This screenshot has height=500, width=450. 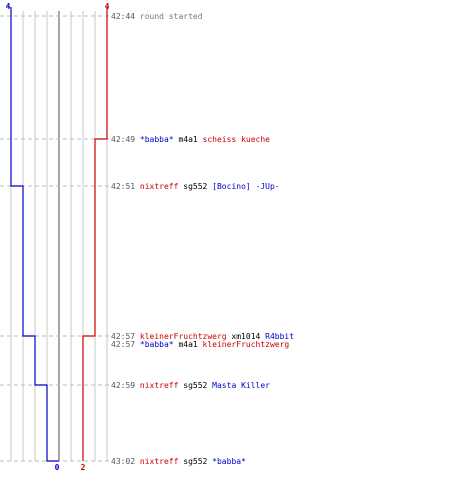 I want to click on event-row: 42:59 nixtreff sg552 Masta Killer, so click(x=190, y=385).